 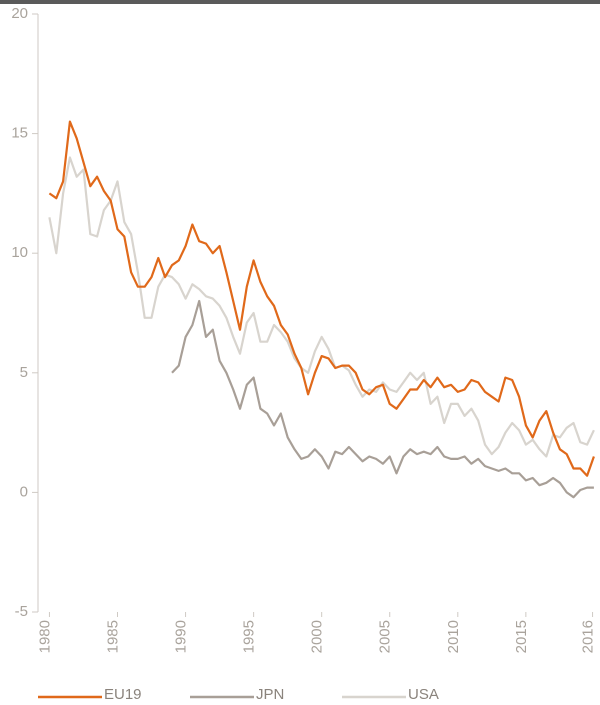 I want to click on x-tick-label: 2010, so click(x=453, y=636).